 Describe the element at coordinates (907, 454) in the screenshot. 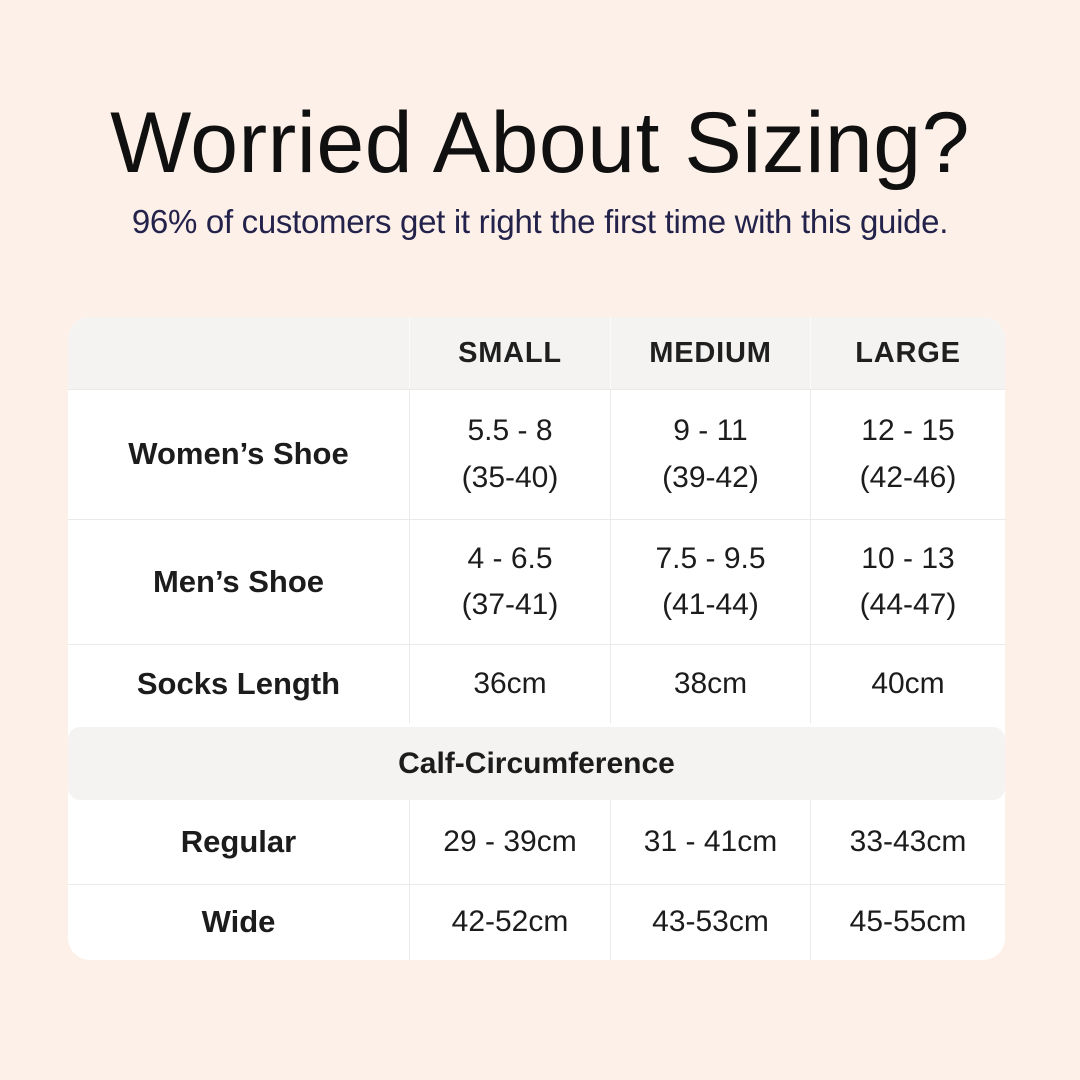

I see `cell-value: 12 - 15 (42-46)` at that location.